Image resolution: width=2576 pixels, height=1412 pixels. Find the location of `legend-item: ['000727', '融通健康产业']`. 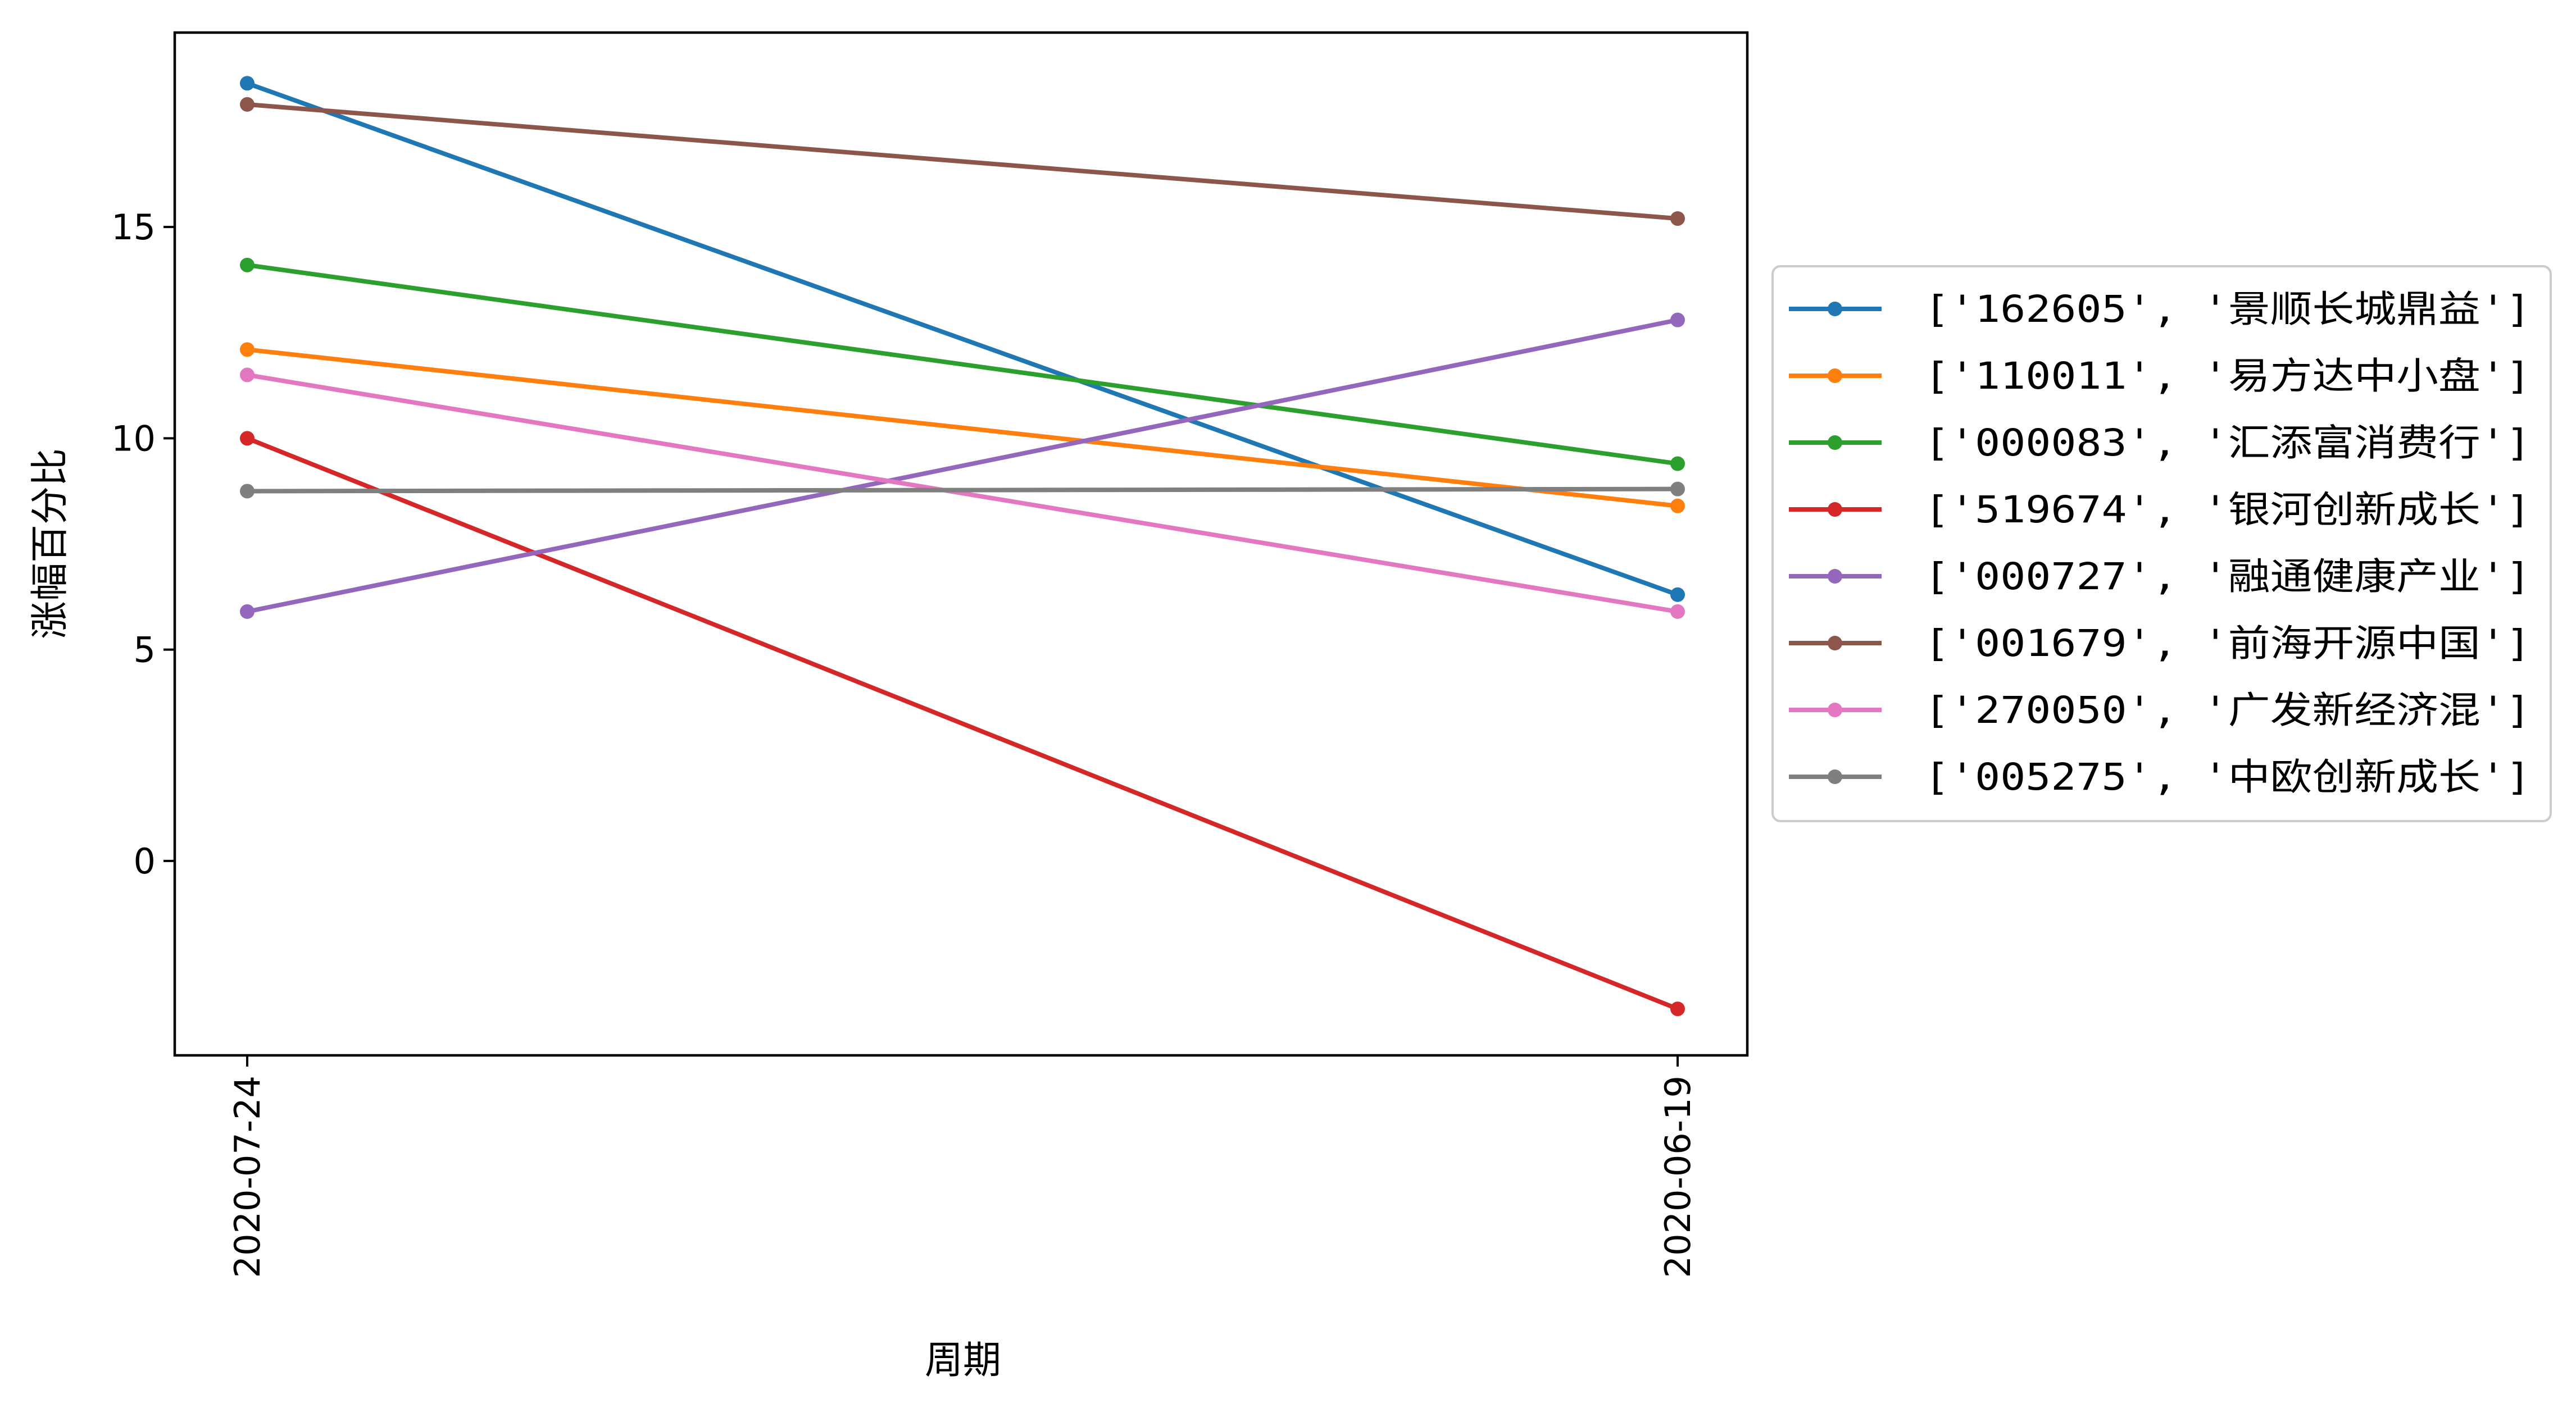

legend-item: ['000727', '融通健康产业'] is located at coordinates (2160, 576).